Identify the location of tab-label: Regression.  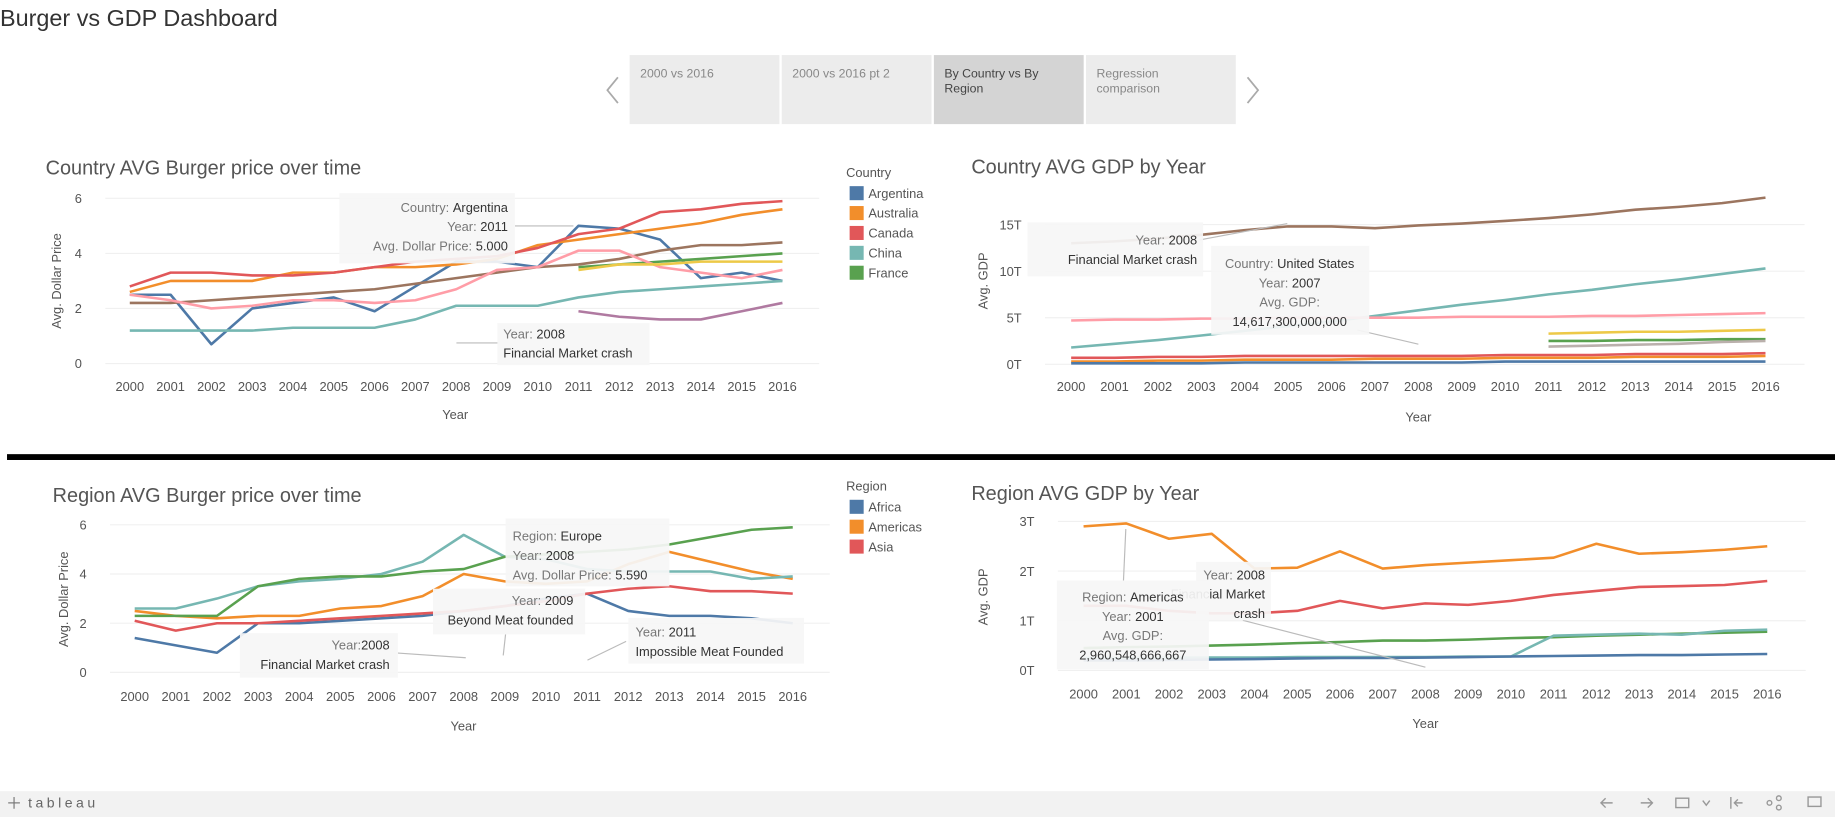
(1128, 73).